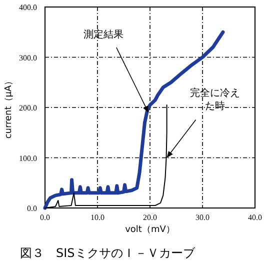 This screenshot has height=263, width=265. What do you see at coordinates (108, 253) in the screenshot?
I see `text: 図３ SISミクサのＩ－Ｖカーブ` at bounding box center [108, 253].